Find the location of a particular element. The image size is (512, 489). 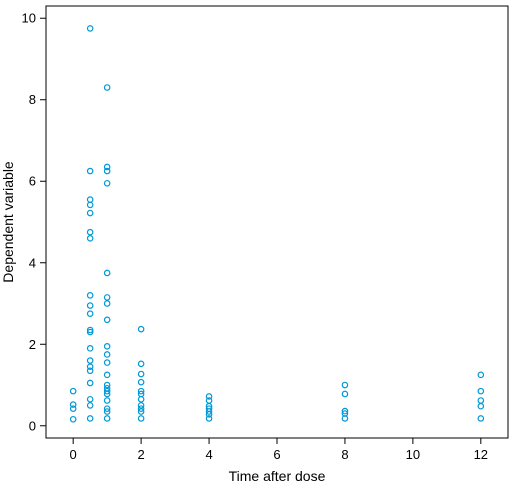

x-tick-label: 0 is located at coordinates (73, 454).